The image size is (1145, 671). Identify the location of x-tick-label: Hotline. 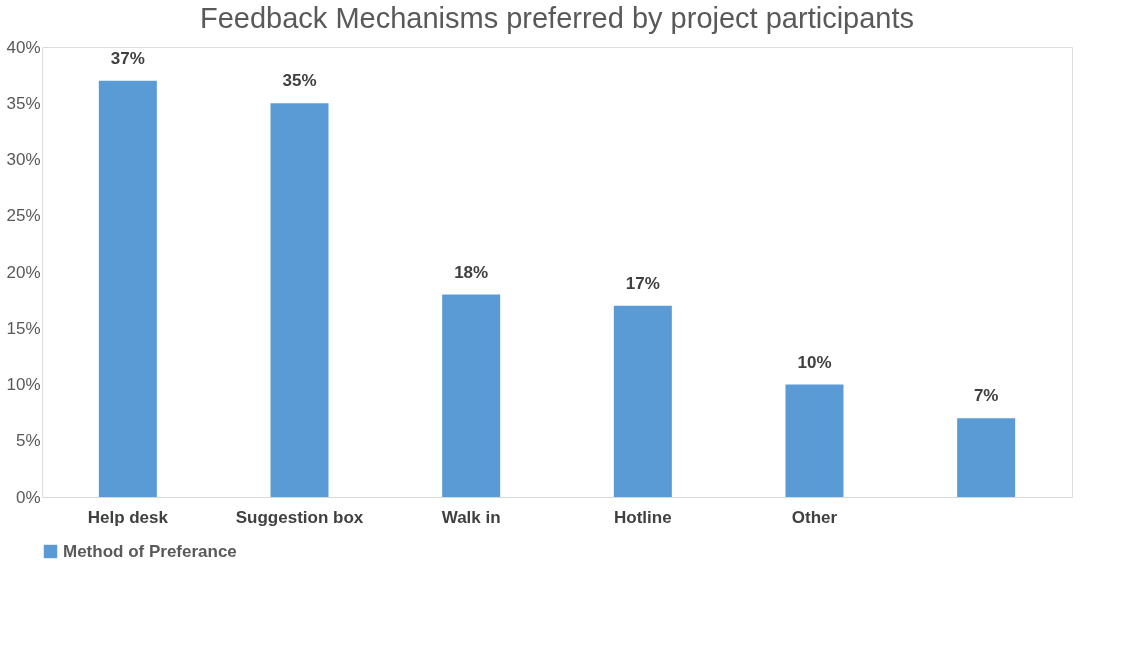
(643, 517).